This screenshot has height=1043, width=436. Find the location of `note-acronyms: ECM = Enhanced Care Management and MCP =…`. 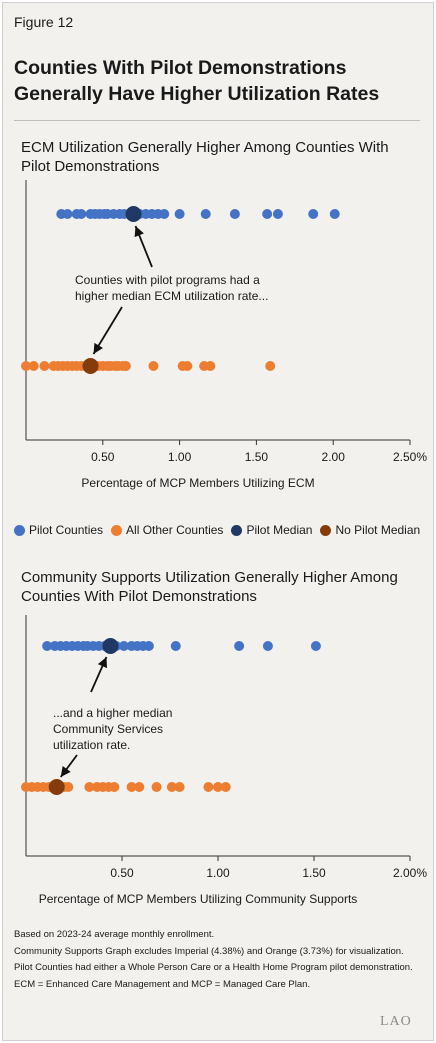

note-acronyms: ECM = Enhanced Care Management and MCP =… is located at coordinates (162, 984).